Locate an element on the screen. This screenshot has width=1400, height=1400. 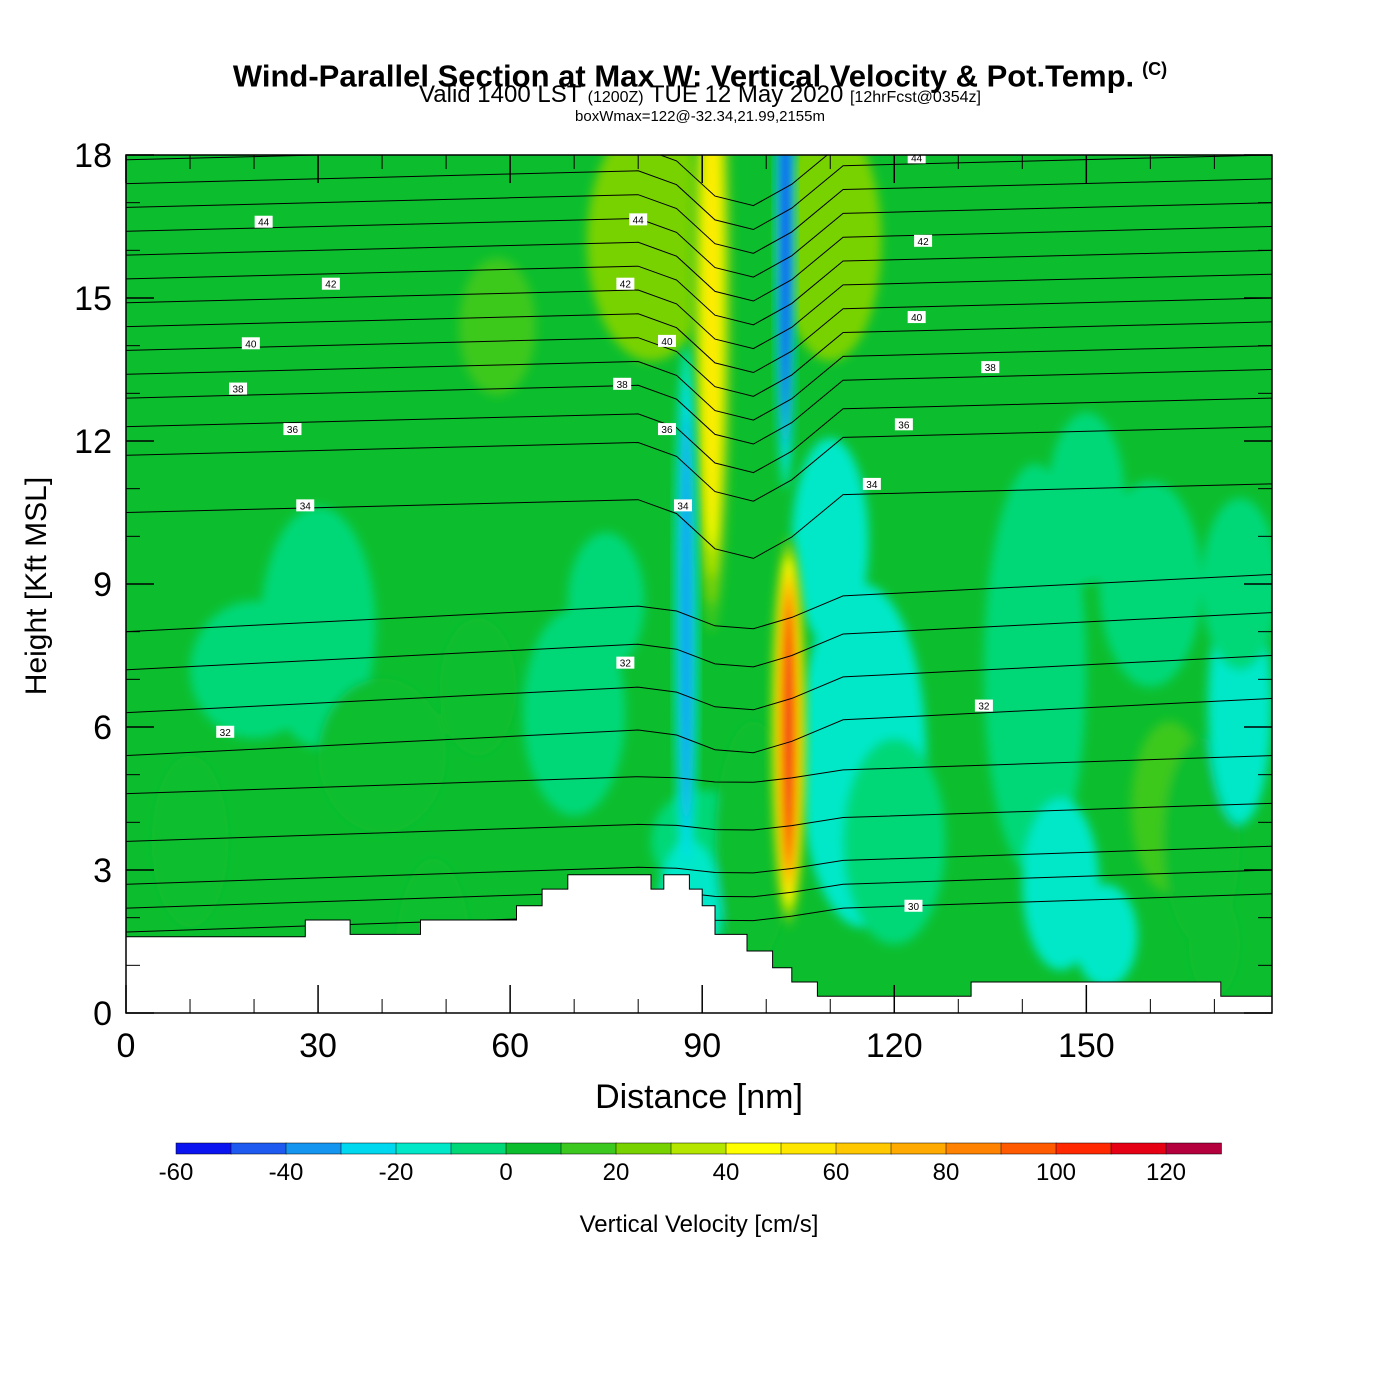
box-wmax-info: boxWmax=122@-32.34,21.99,2155m is located at coordinates (700, 116).